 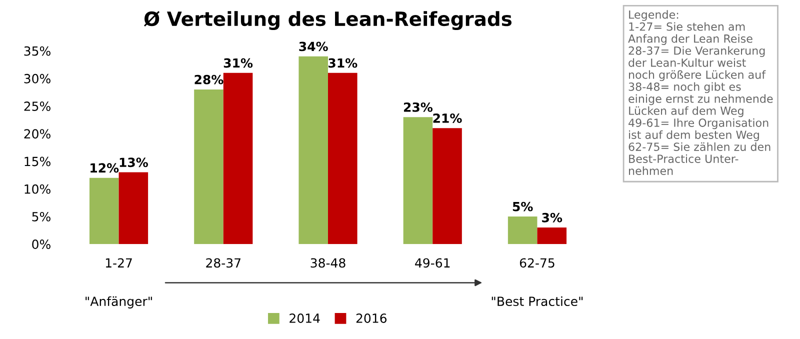 I want to click on y-tick-label: 30%, so click(x=37, y=79).